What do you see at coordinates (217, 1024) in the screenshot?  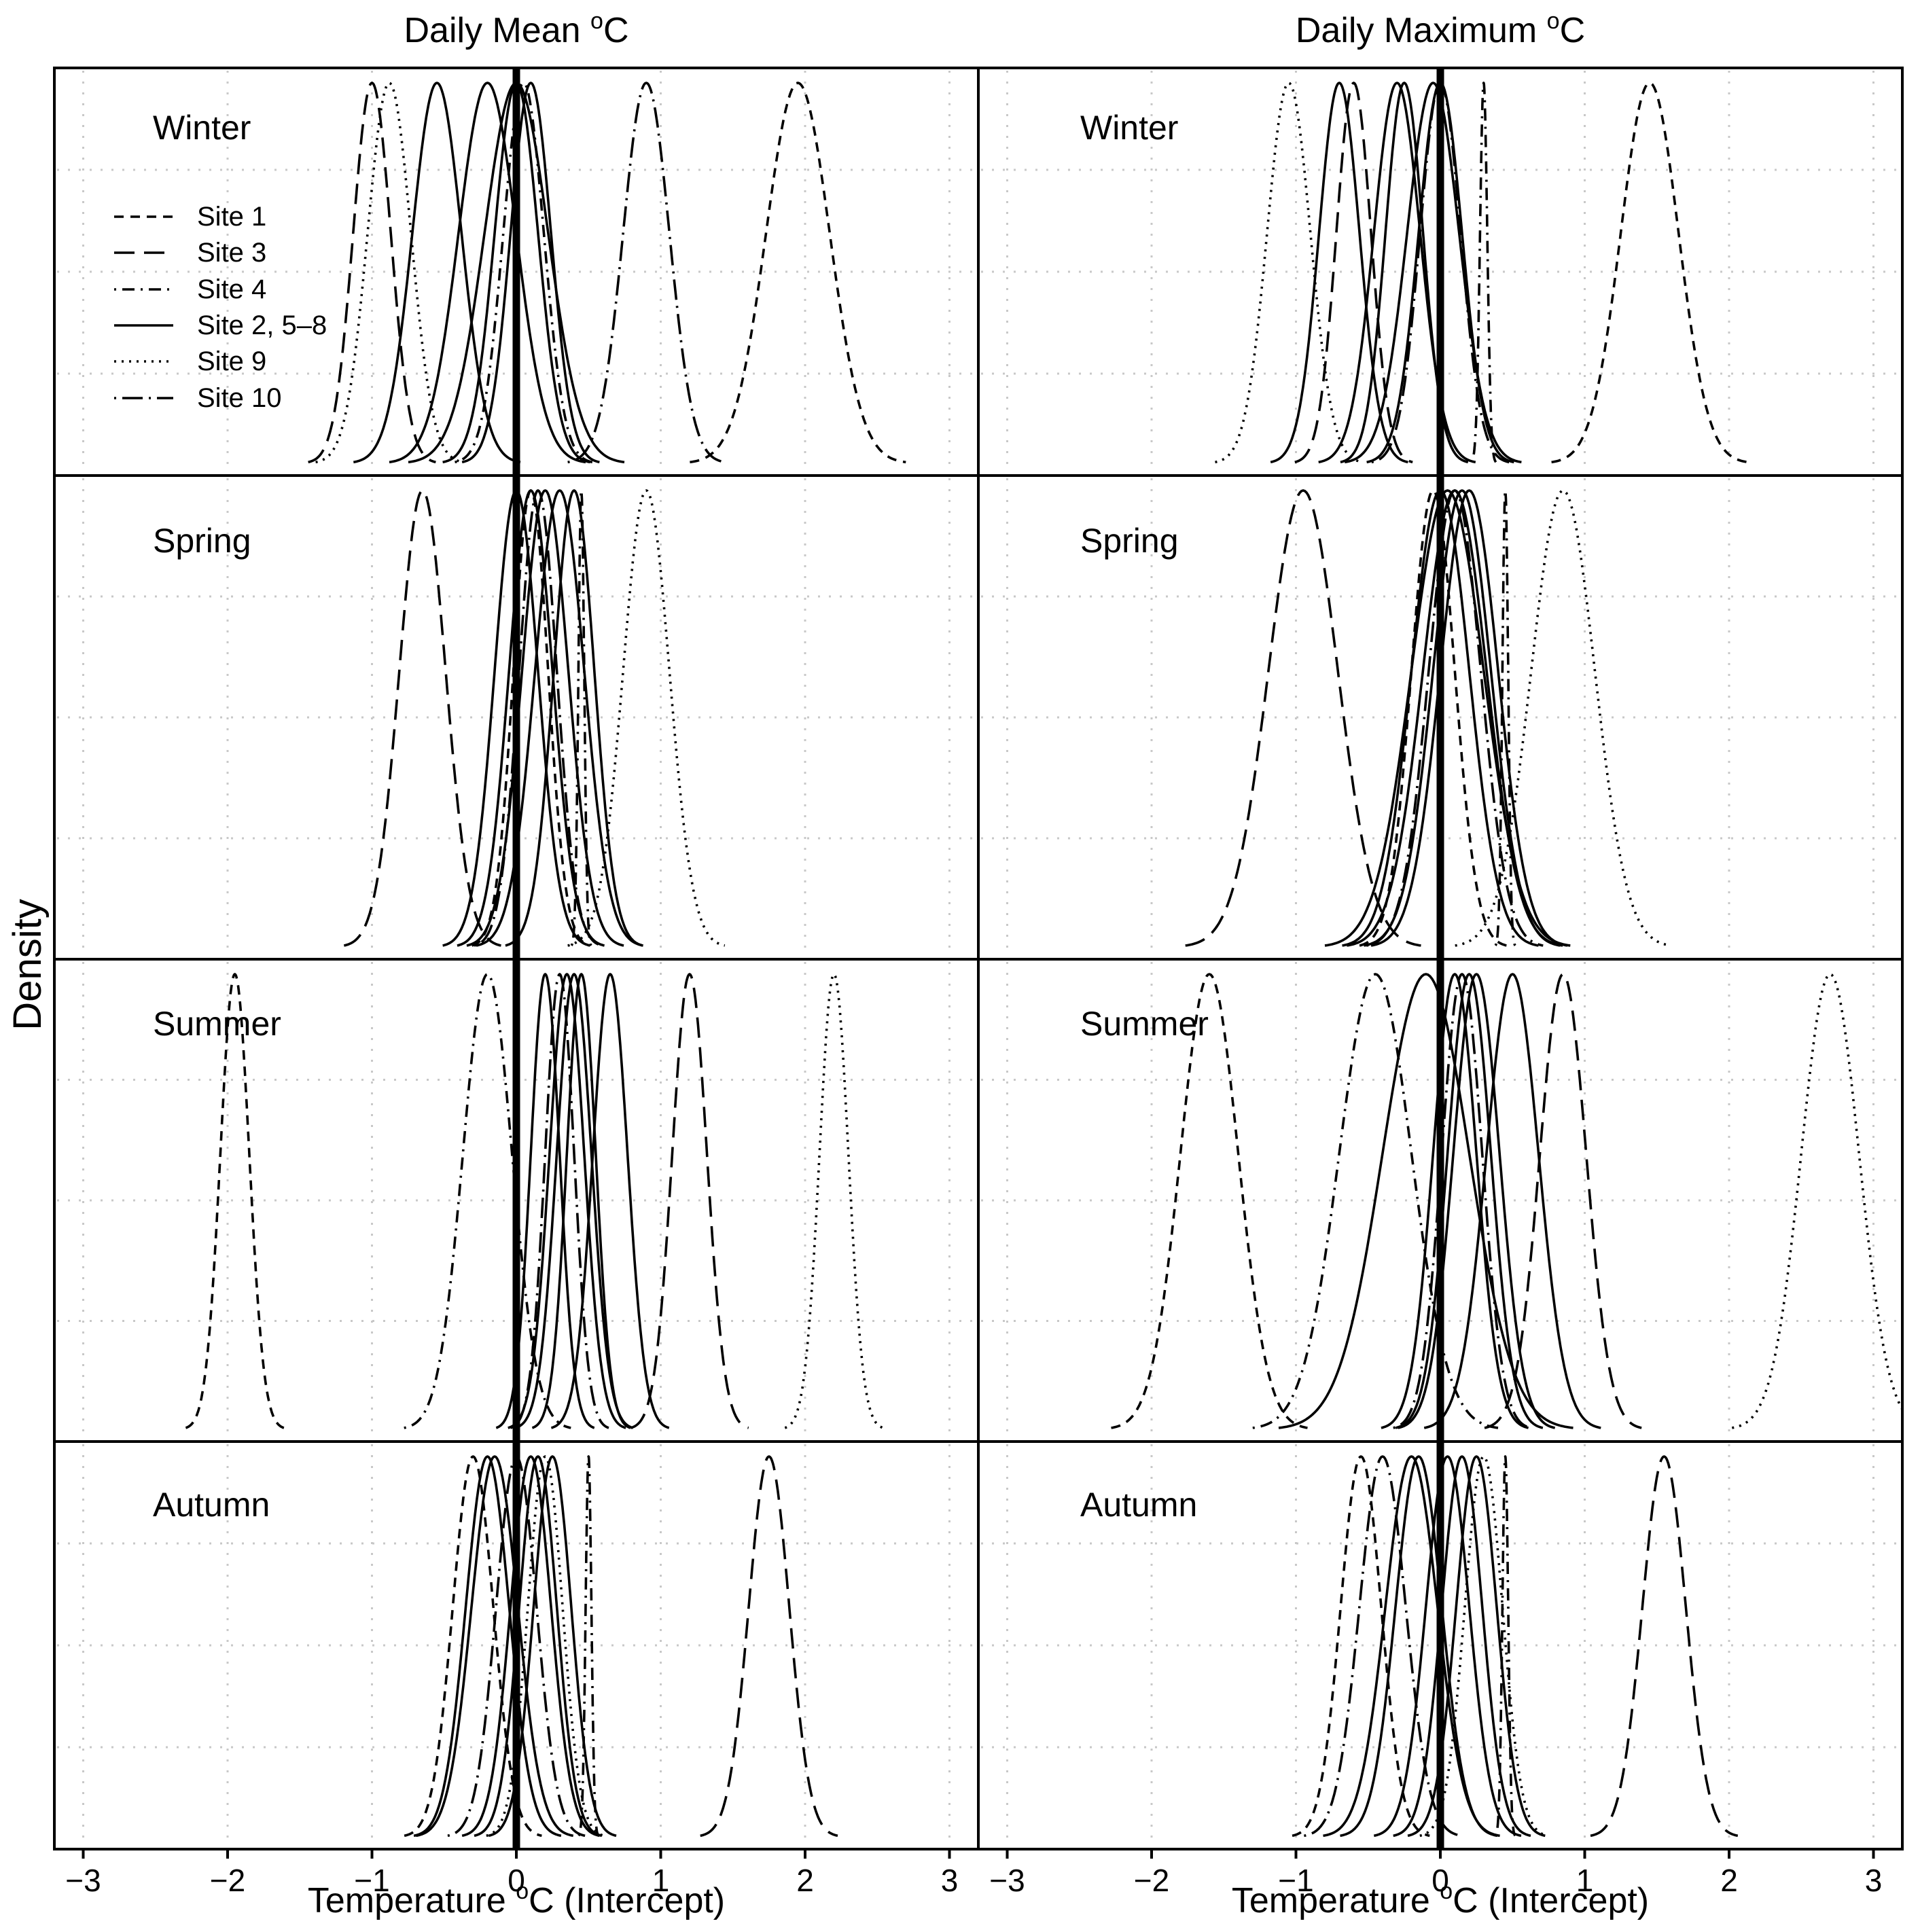 I see `season-label-summer-mean: Summer` at bounding box center [217, 1024].